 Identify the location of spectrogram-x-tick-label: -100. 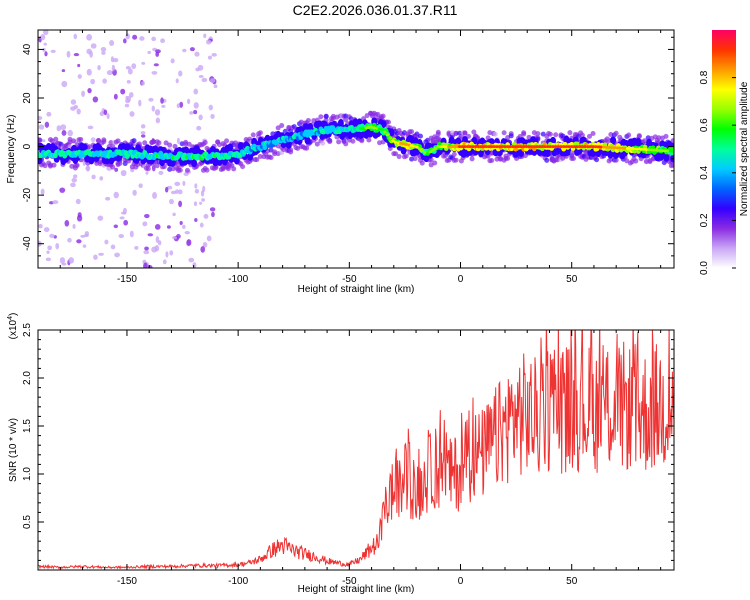
(238, 279).